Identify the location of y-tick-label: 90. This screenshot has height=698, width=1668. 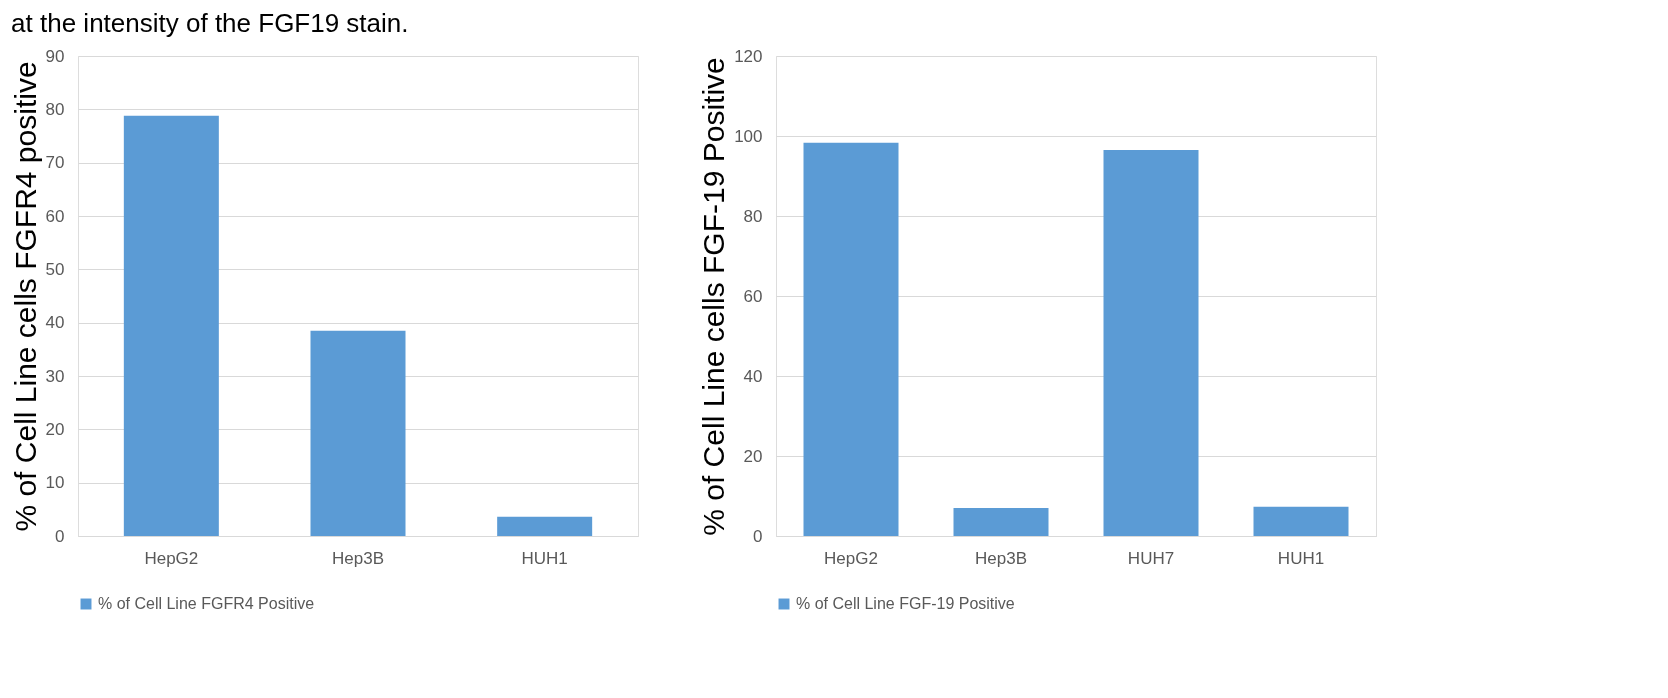
(55, 56).